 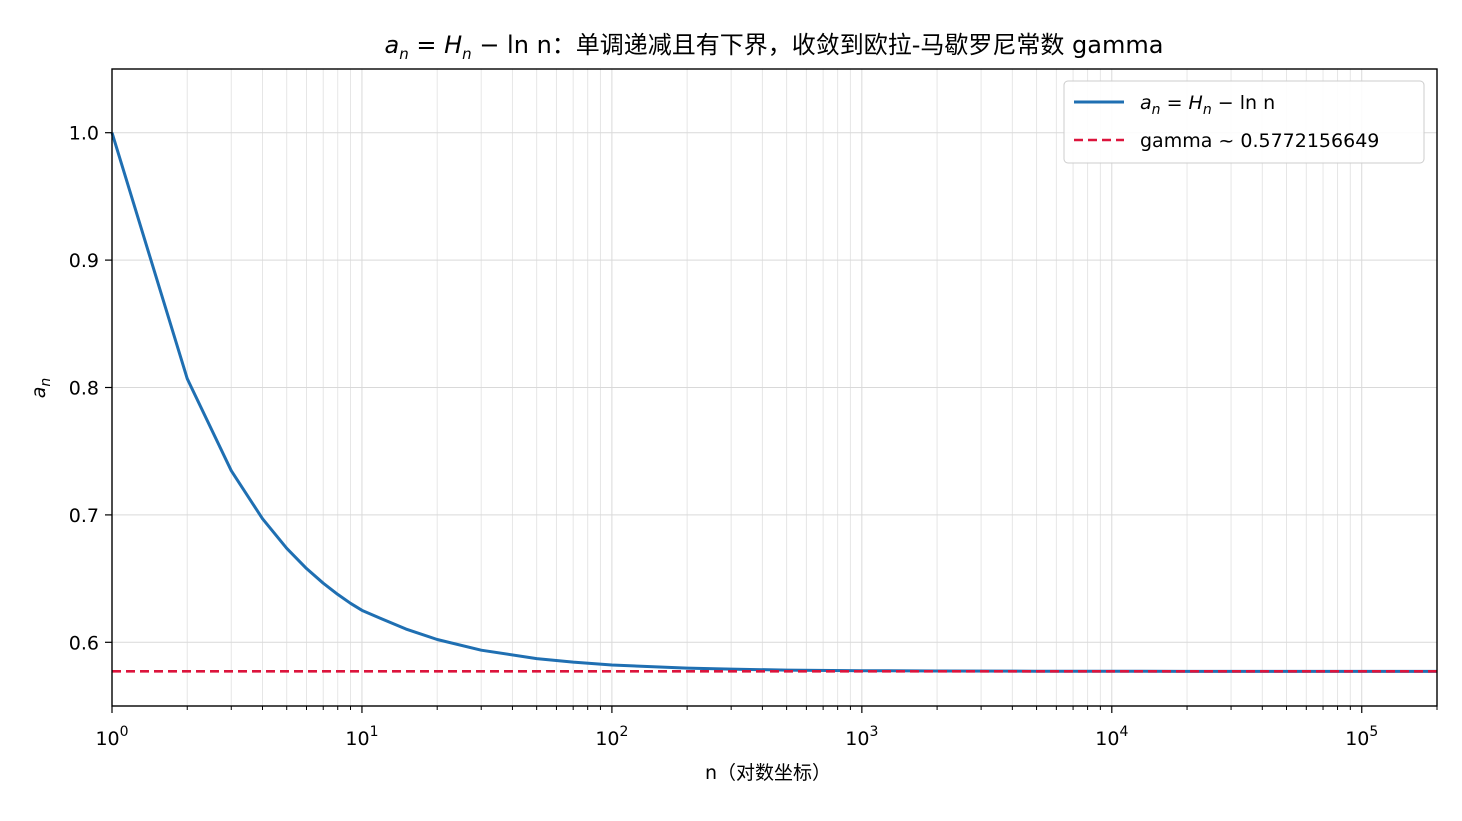 What do you see at coordinates (84, 643) in the screenshot?
I see `y-tick-label: 0.6` at bounding box center [84, 643].